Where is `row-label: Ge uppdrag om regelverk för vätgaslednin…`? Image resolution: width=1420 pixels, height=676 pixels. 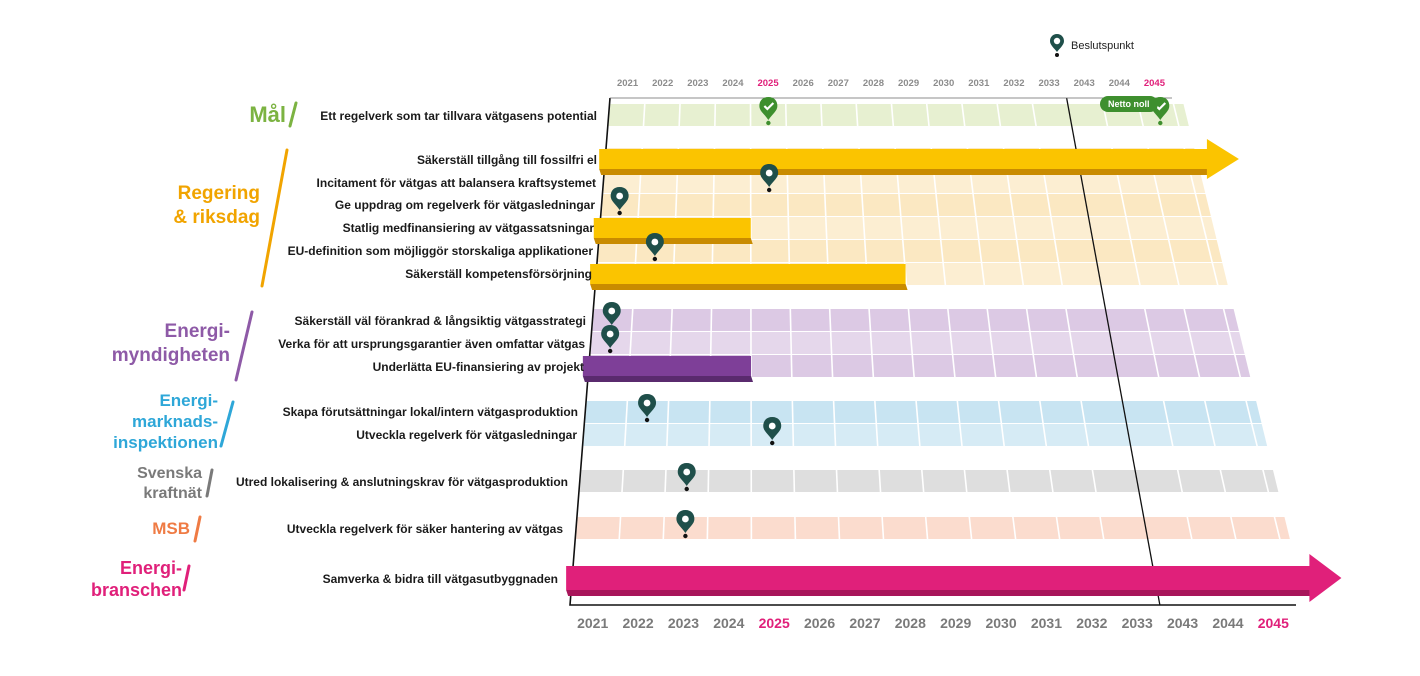
row-label: Ge uppdrag om regelverk för vätgaslednin… is located at coordinates (464, 205).